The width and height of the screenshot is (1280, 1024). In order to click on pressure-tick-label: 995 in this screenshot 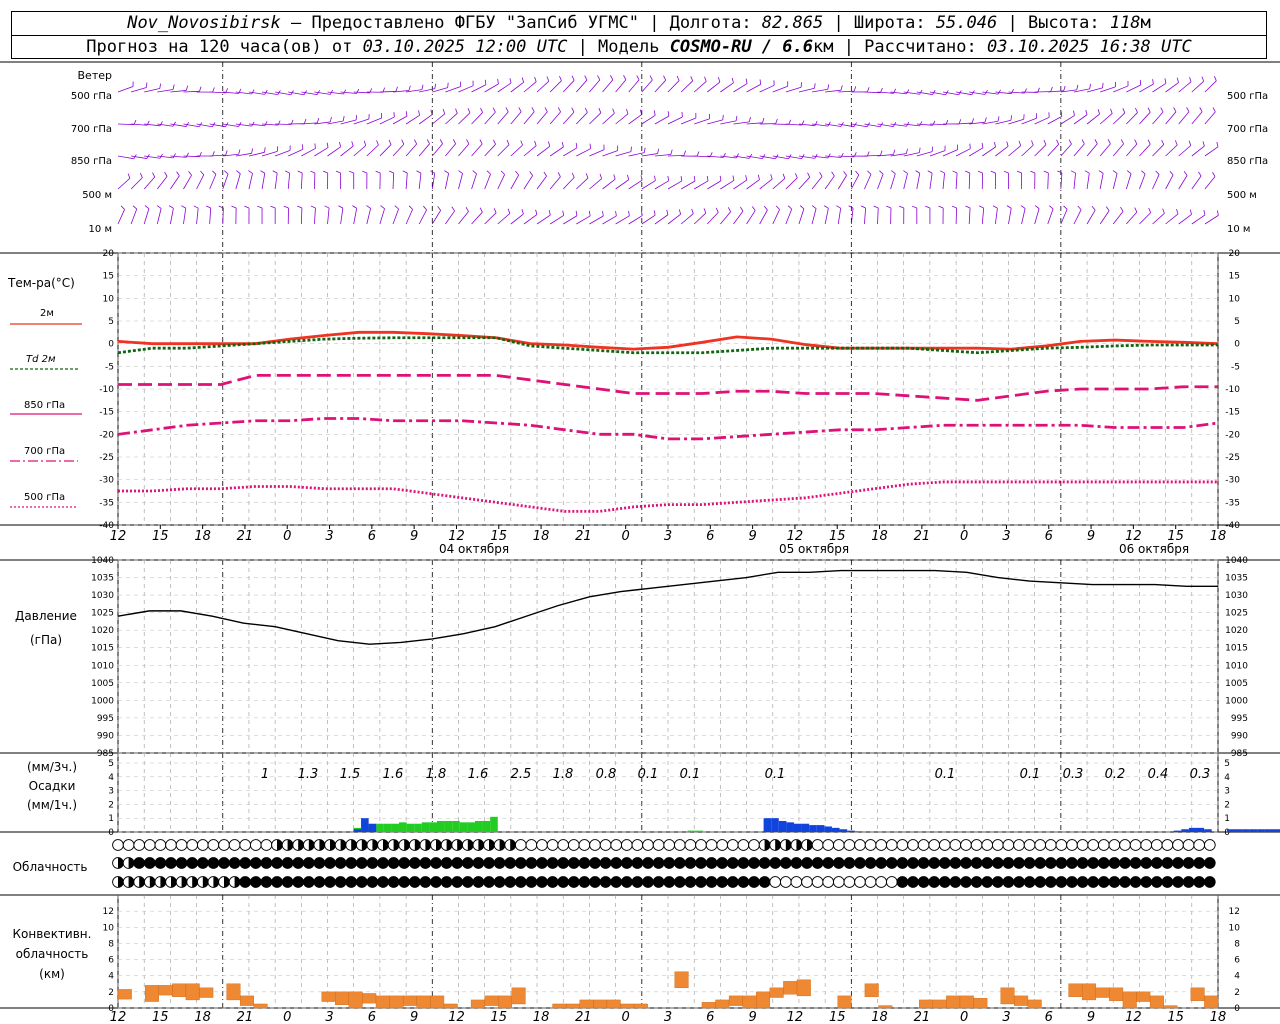, I will do `click(105, 719)`.